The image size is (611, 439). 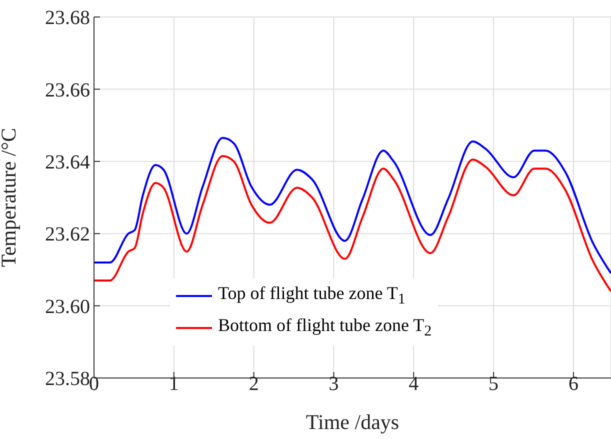 I want to click on x-tick-label: 2, so click(x=253, y=384).